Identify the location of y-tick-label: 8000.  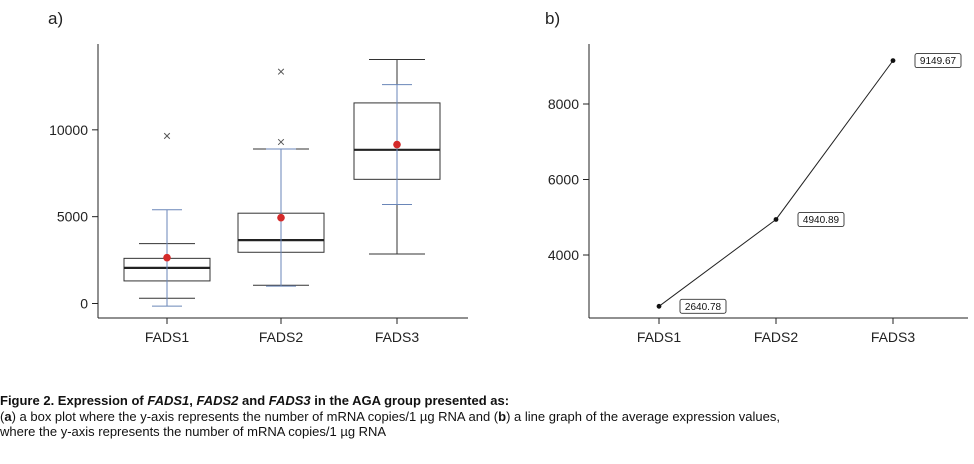
(563, 104).